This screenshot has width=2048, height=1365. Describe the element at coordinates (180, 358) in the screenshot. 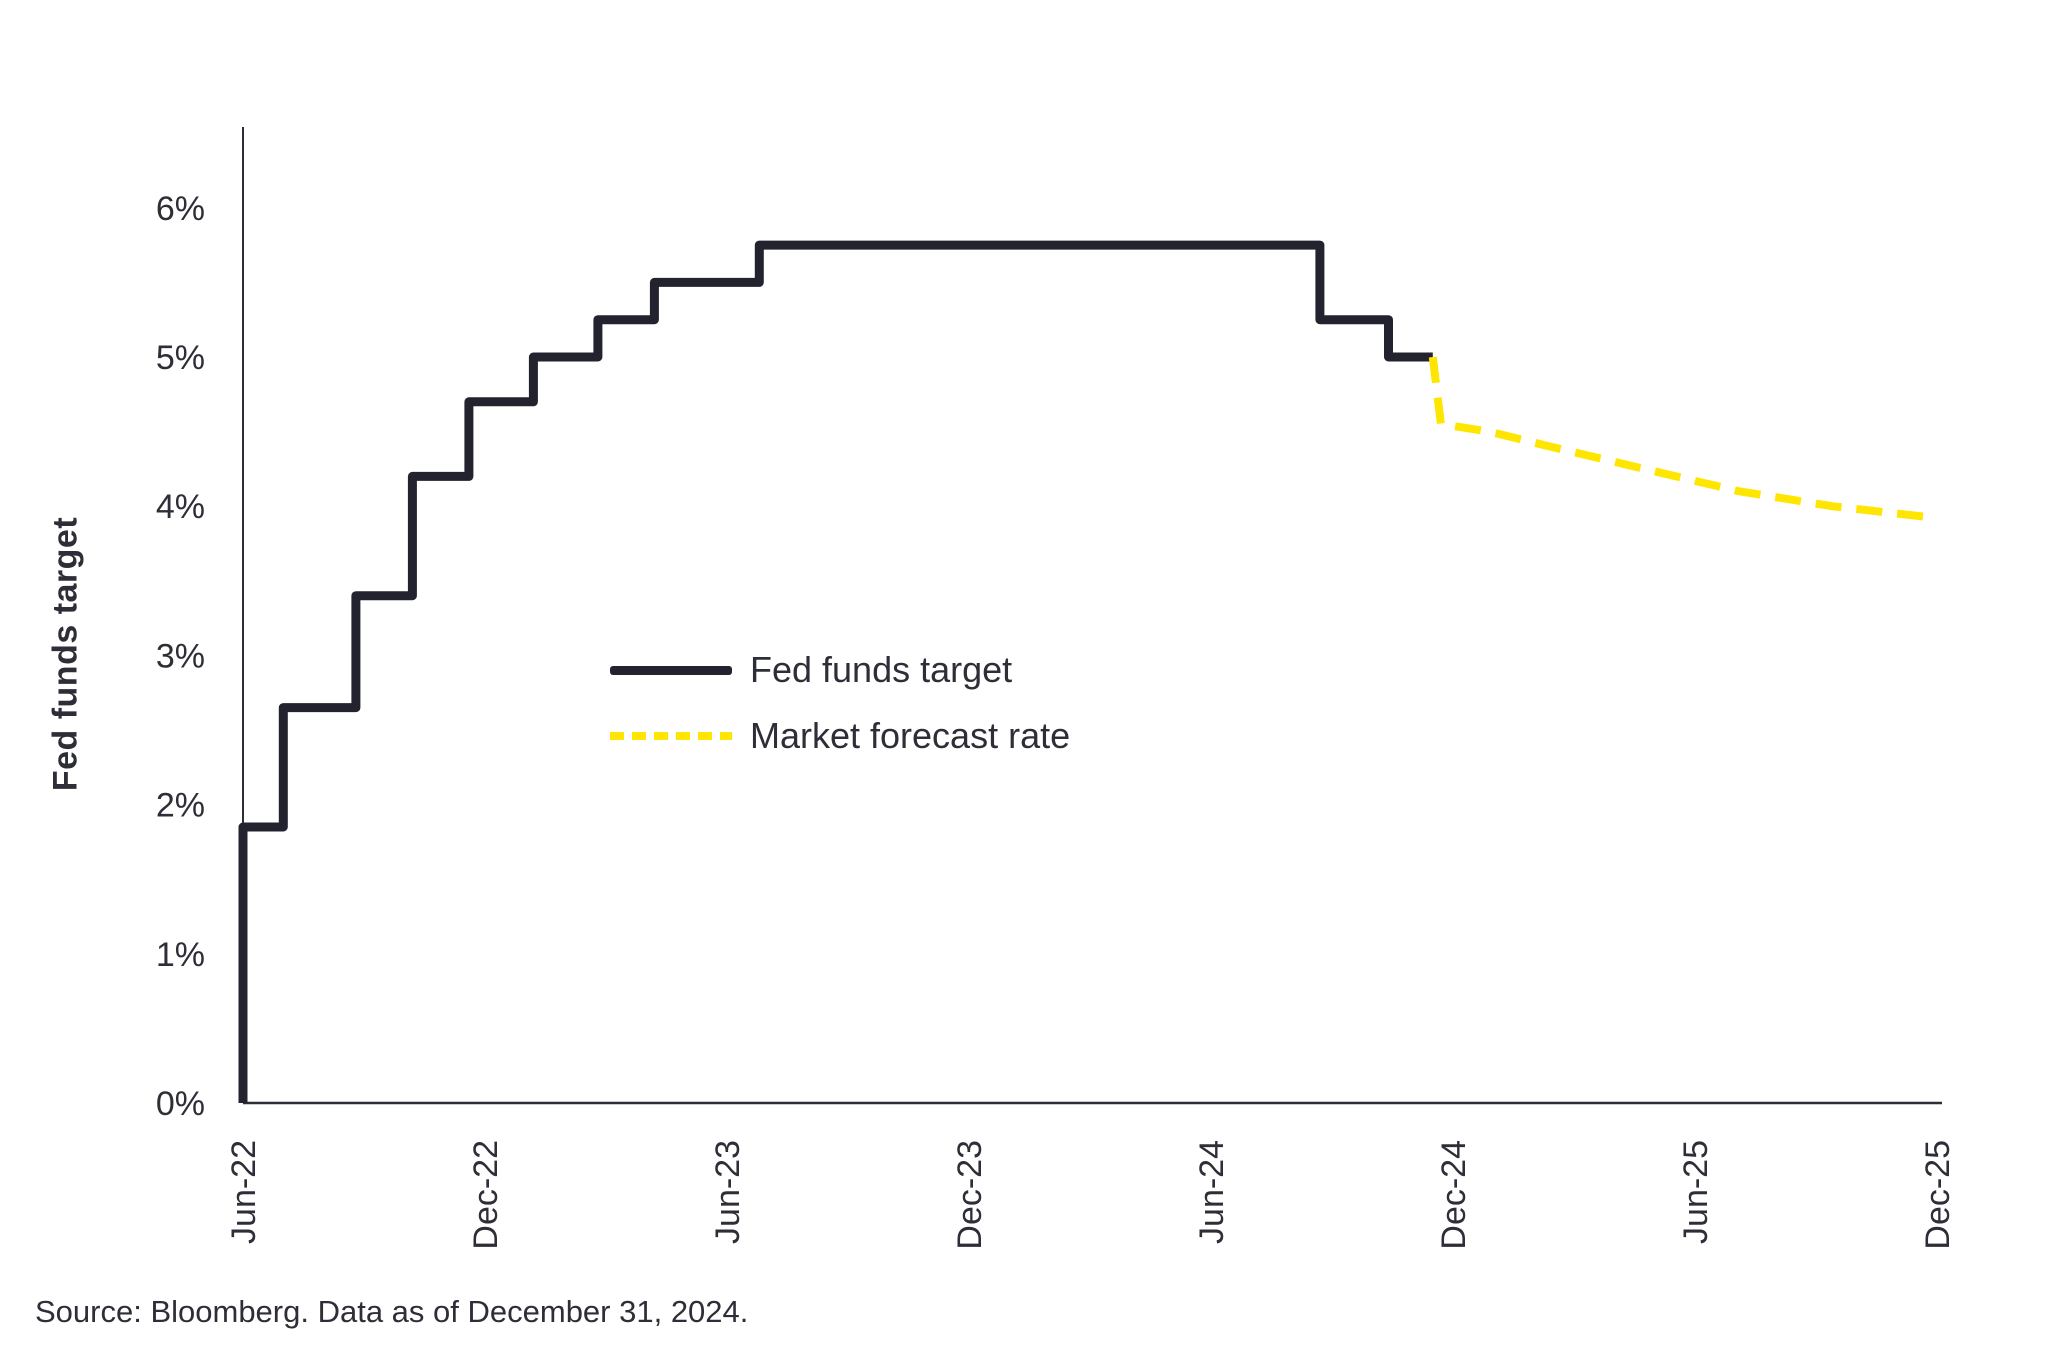

I see `y-tick-label: 5%` at that location.